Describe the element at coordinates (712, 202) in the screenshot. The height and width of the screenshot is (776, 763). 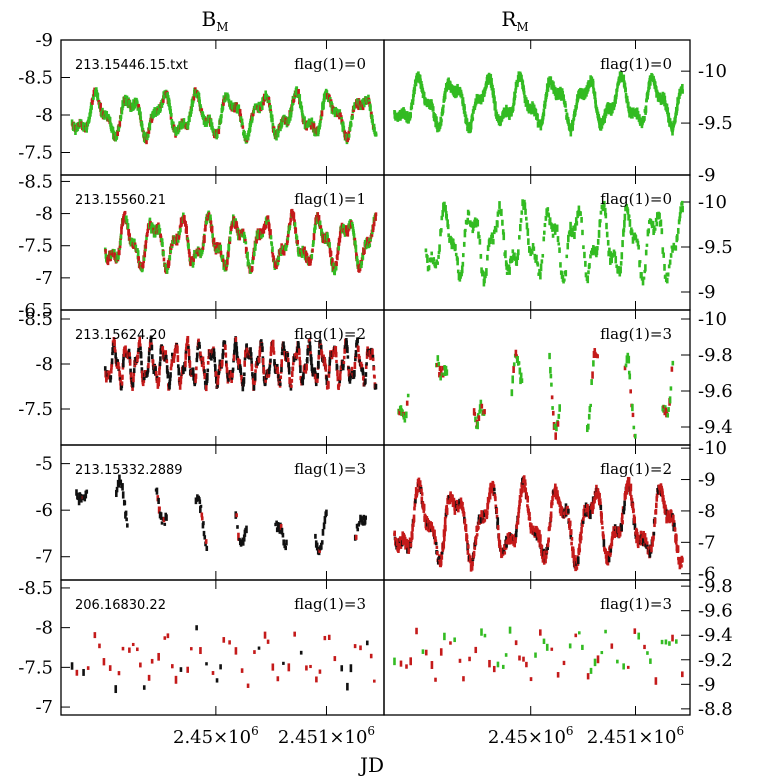
I see `y-tick-label: -10` at that location.